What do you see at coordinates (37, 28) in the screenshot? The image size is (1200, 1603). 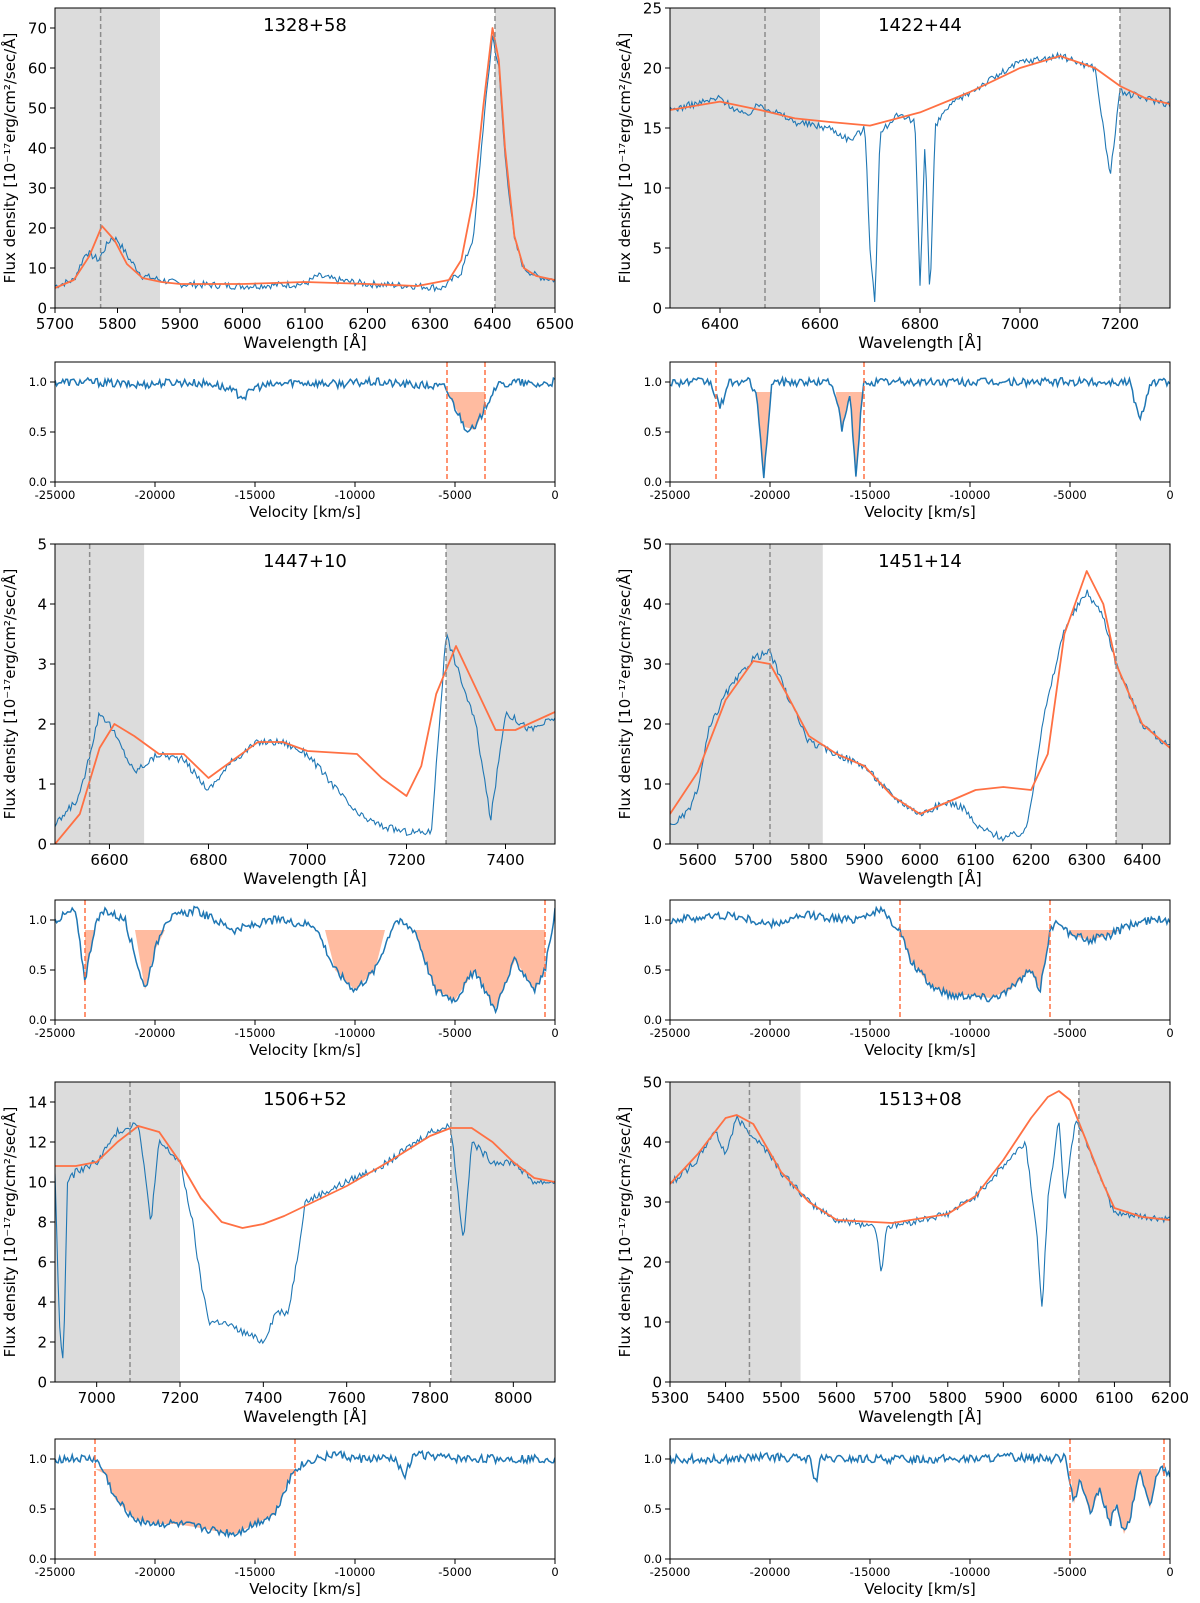 I see `y-tick-label: 70` at bounding box center [37, 28].